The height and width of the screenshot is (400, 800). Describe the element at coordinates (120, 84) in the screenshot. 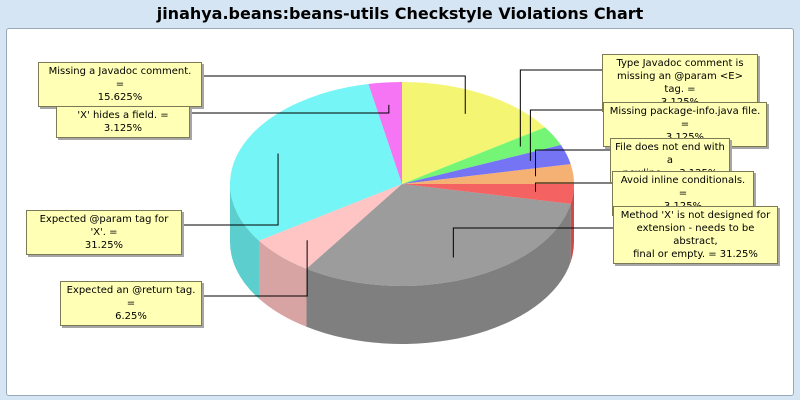

I see `label-missing-javadoc: Missing a Javadoc comment. = 15.625%` at that location.